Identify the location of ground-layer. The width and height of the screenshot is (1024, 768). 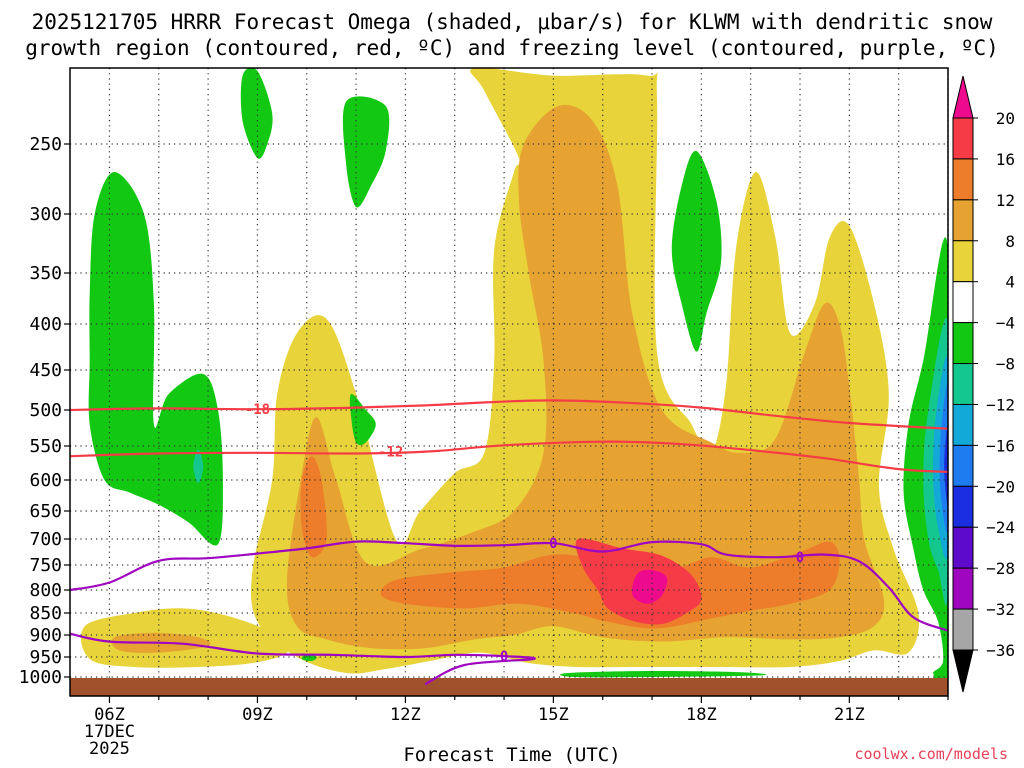
(509, 687).